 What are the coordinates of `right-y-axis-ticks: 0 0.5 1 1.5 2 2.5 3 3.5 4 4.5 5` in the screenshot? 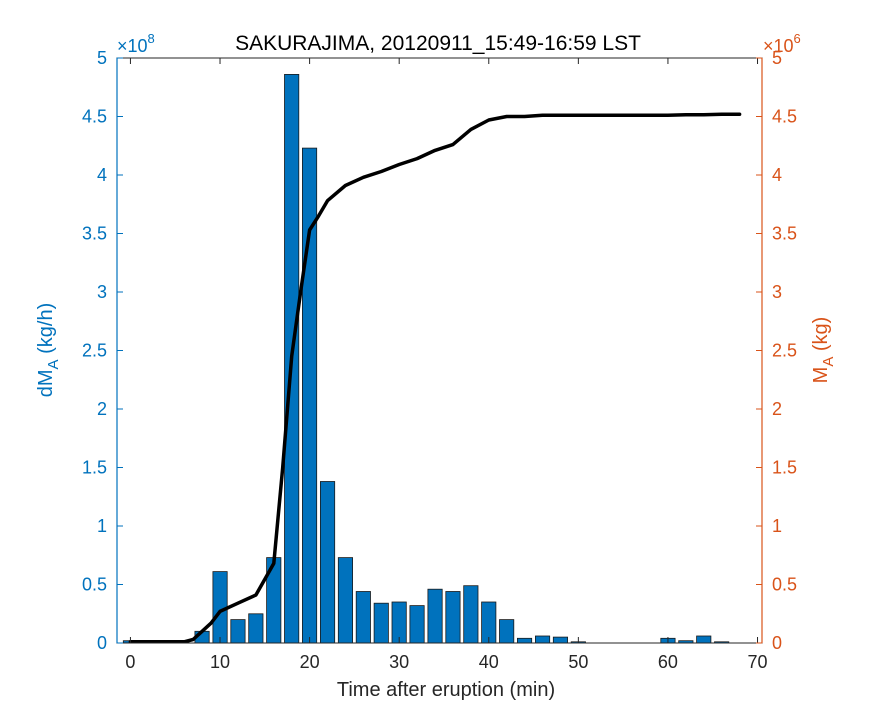 It's located at (776, 350).